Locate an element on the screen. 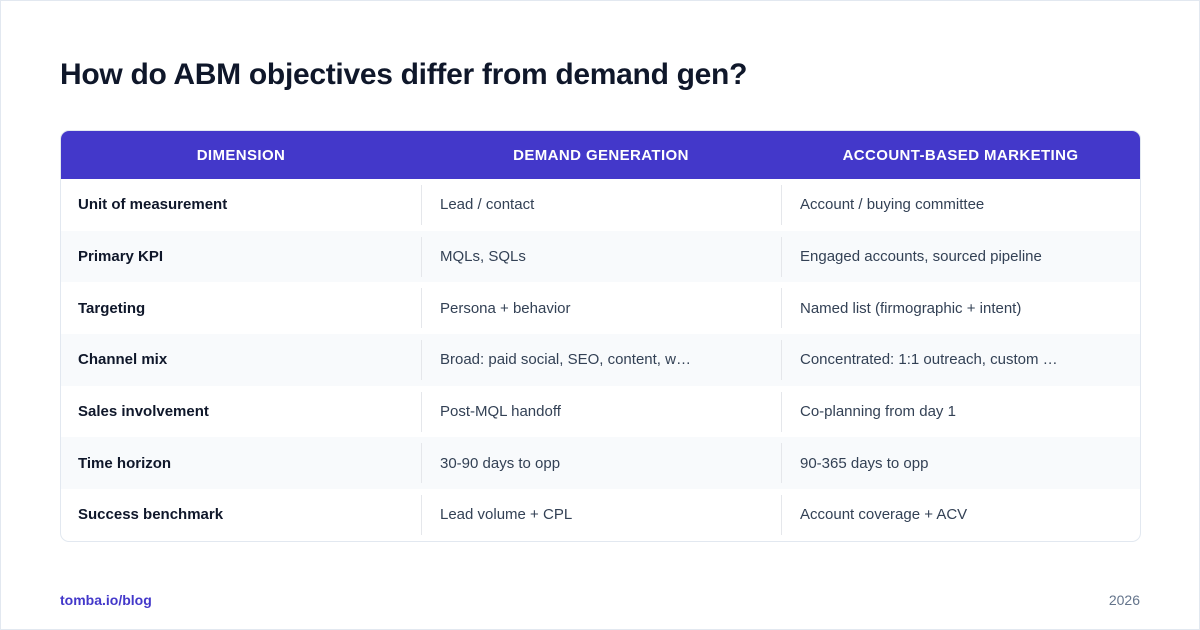  row-dimension: Targeting is located at coordinates (112, 308).